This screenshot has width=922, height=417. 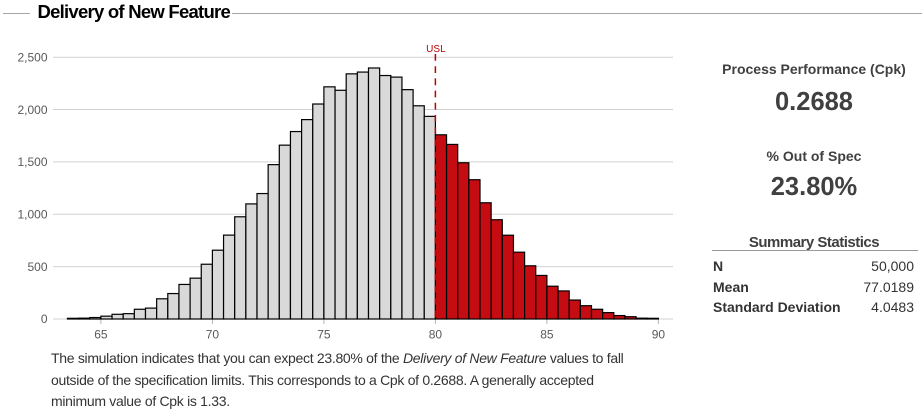 I want to click on svg-text: 75, so click(x=324, y=335).